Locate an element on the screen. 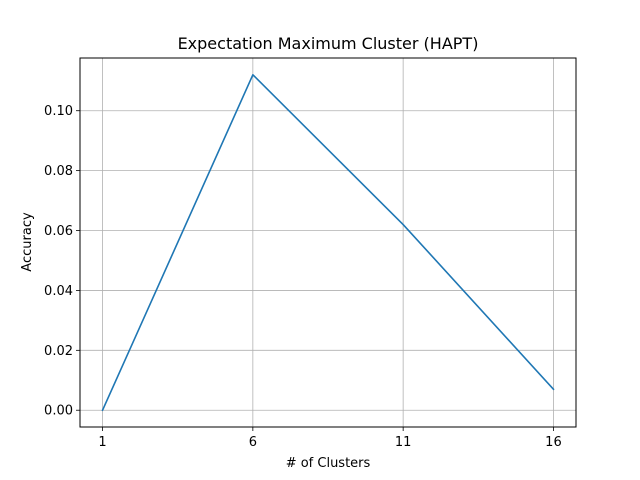 This screenshot has width=640, height=480. x-axis-ticks: 1 6 11 16 is located at coordinates (329, 438).